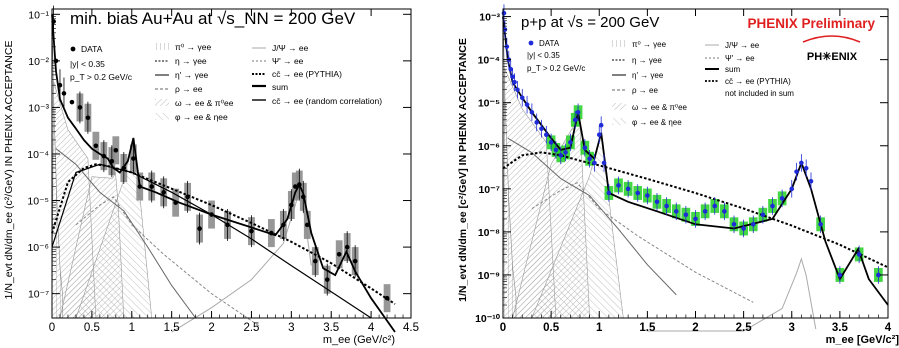 The height and width of the screenshot is (348, 899). I want to click on legend-right-notincluded: not included in sum, so click(759, 93).